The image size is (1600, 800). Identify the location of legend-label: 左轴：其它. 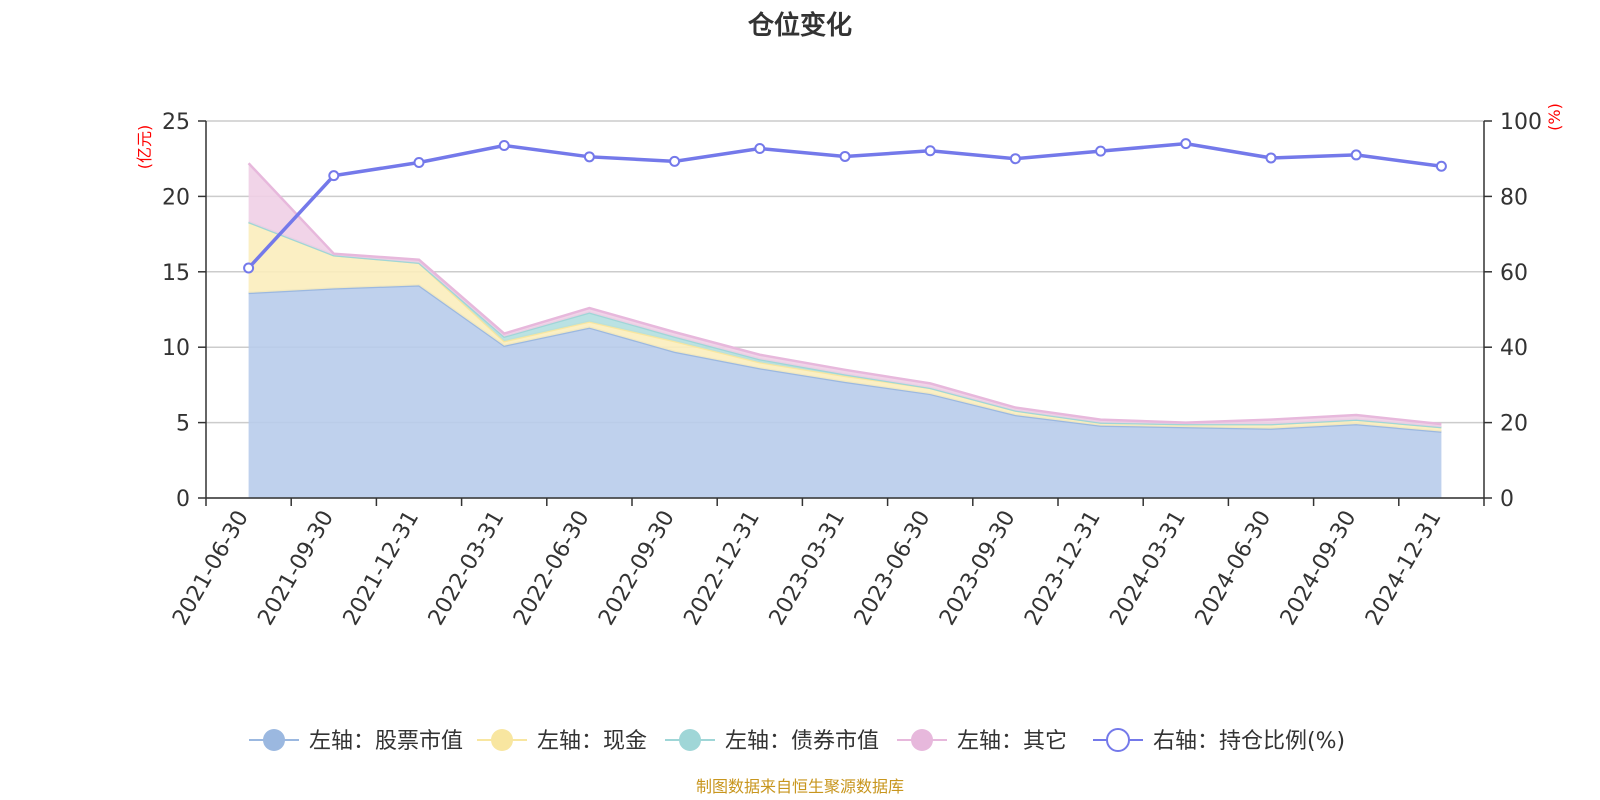
(1012, 741).